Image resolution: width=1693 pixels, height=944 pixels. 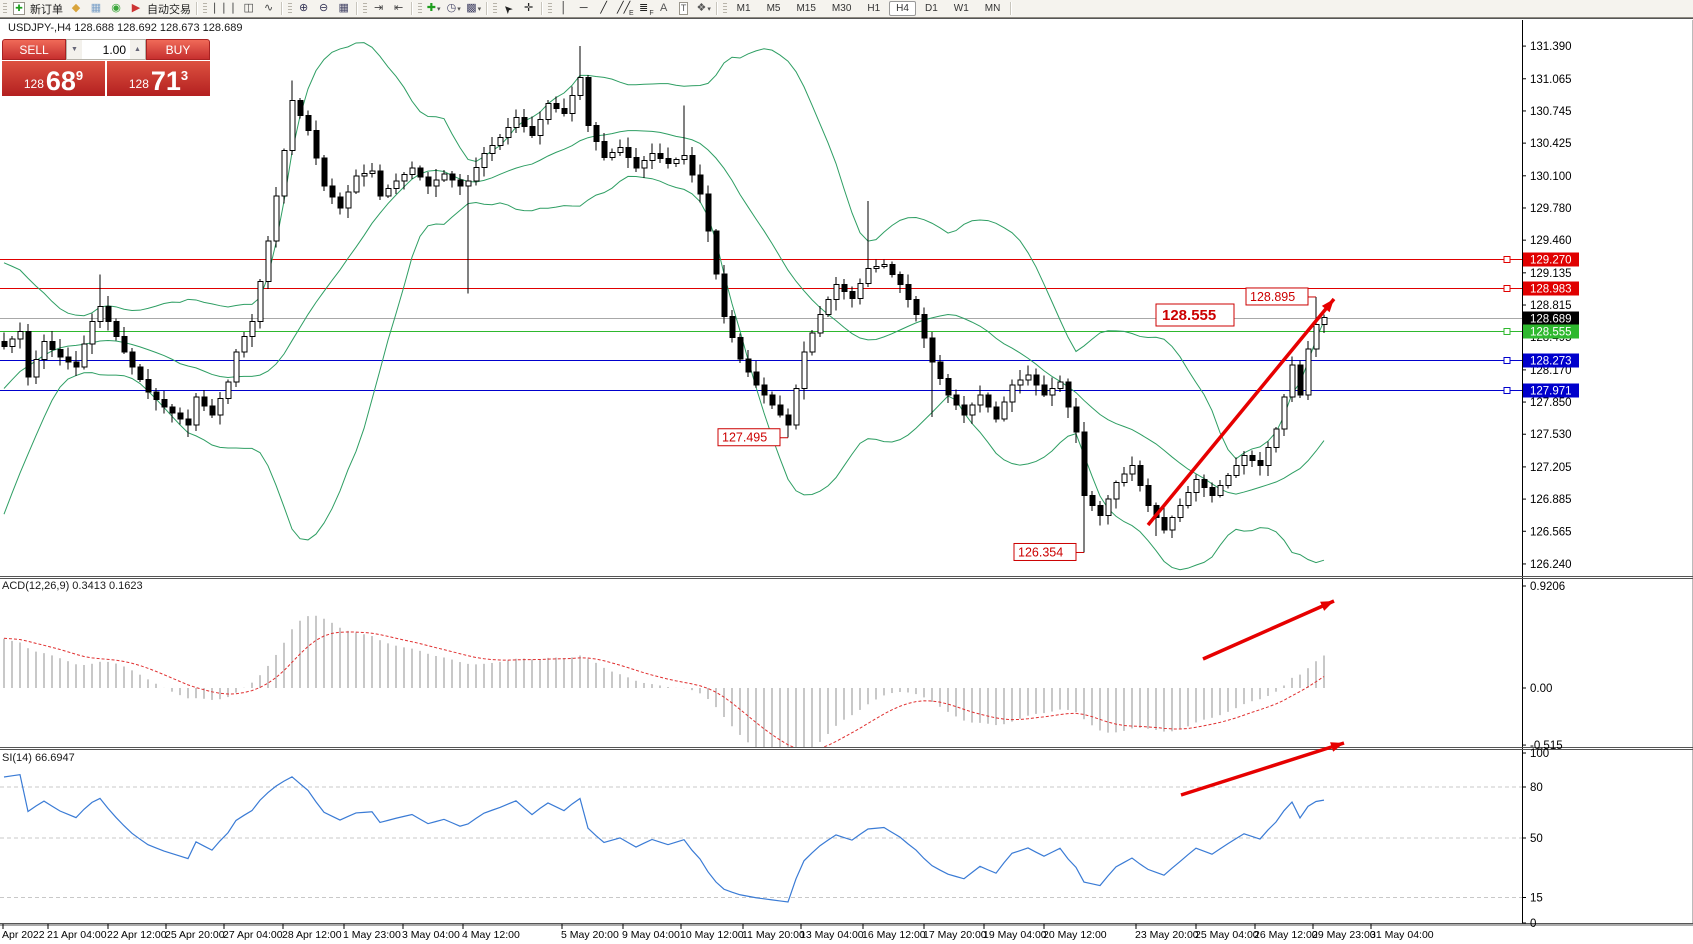 I want to click on macd-axis: 0.9206 0.00 -0.515, so click(x=1543, y=666).